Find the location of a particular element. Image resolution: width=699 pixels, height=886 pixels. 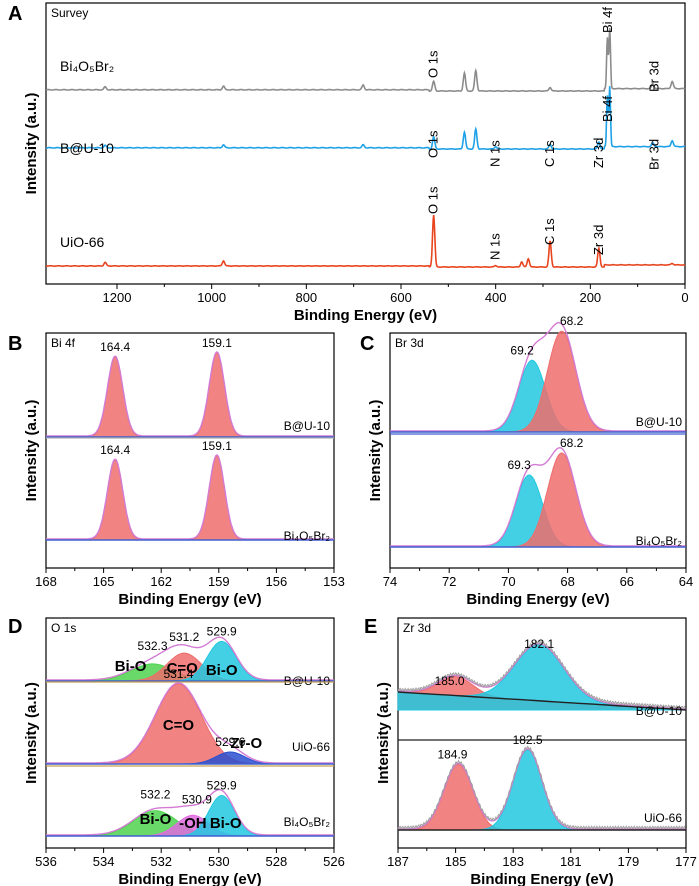

peak-value-label: 532.3 is located at coordinates (153, 646).